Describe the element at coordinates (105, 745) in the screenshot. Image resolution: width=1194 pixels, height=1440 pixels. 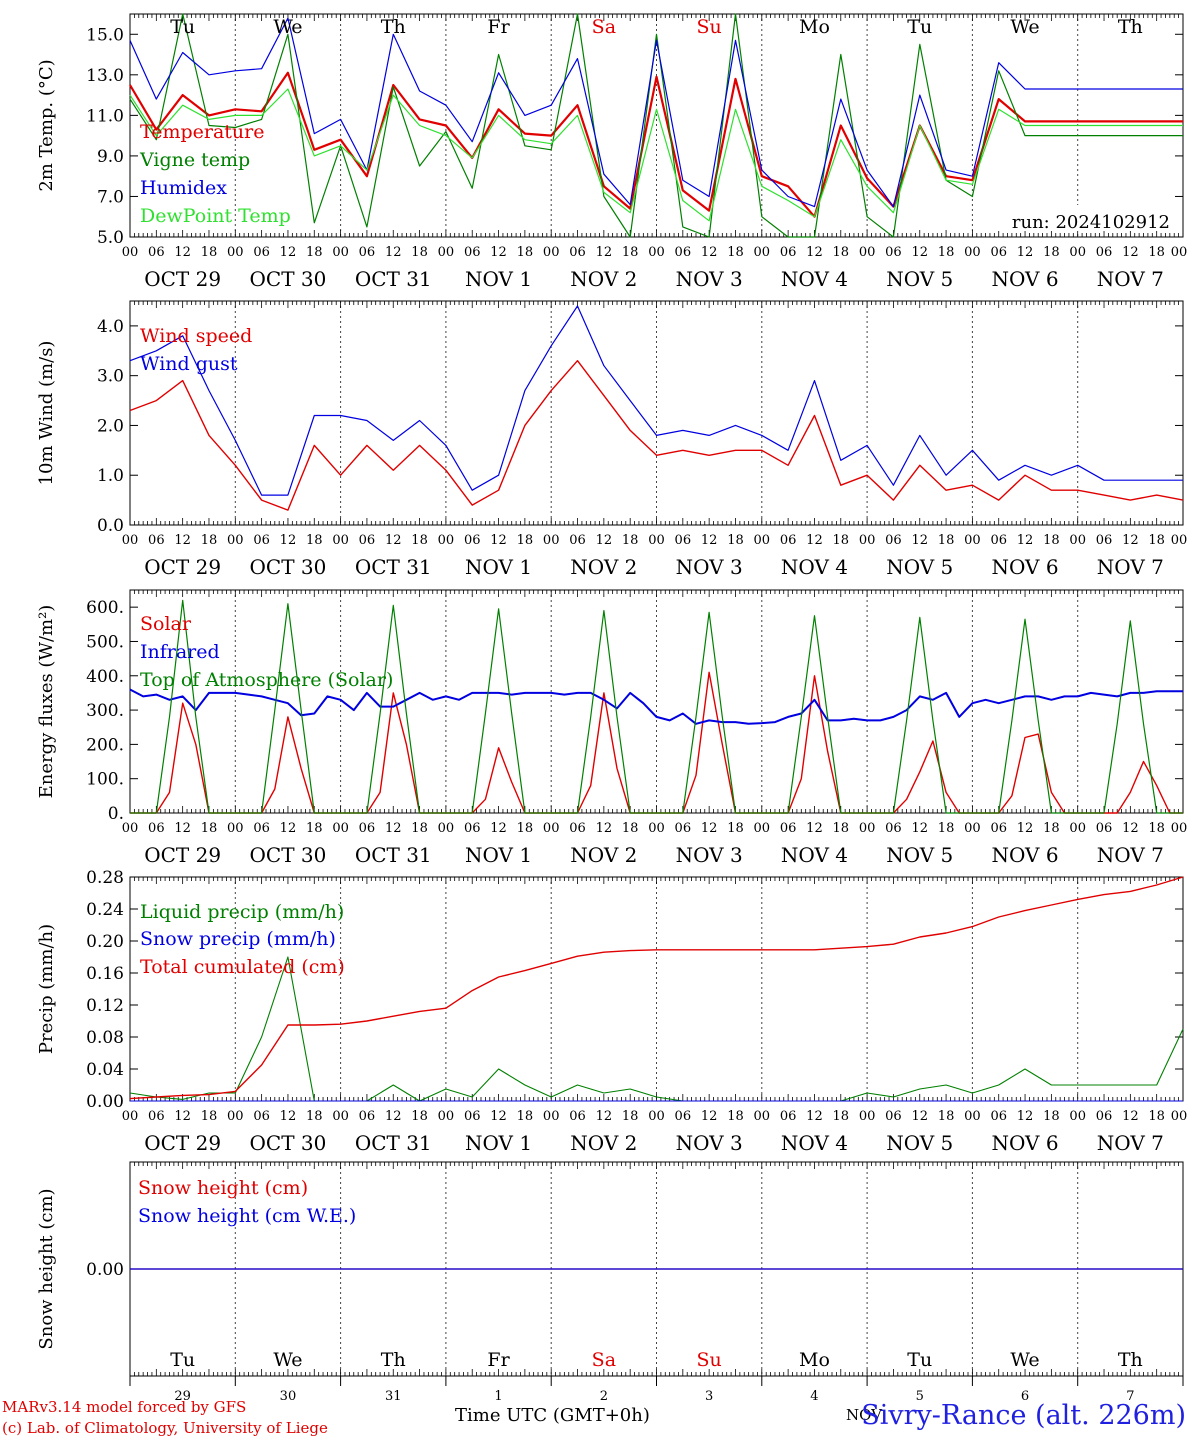
I see `y-tick-label: 200.` at that location.